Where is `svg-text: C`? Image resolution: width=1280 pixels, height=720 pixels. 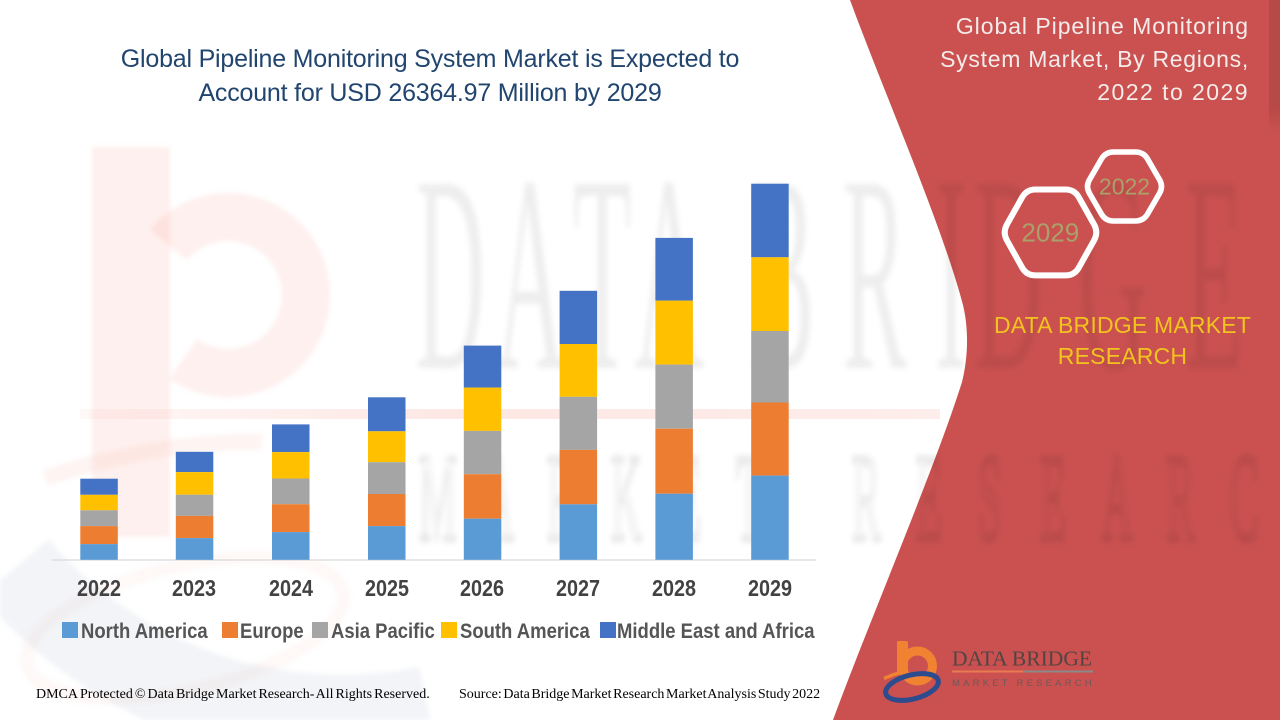
svg-text: C is located at coordinates (1244, 499).